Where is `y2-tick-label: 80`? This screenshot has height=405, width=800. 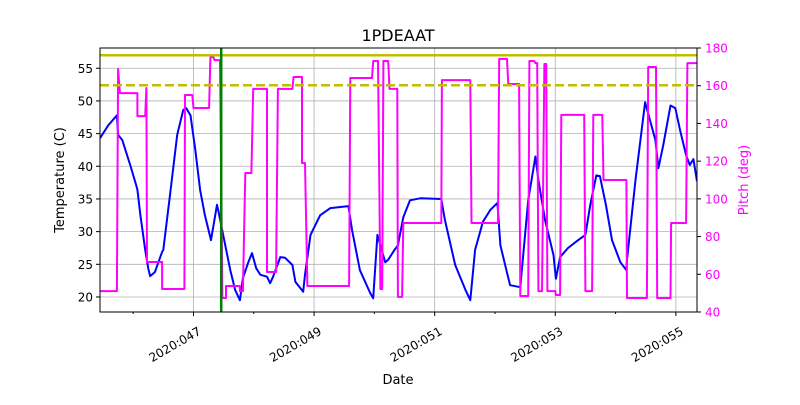 y2-tick-label: 80 is located at coordinates (712, 237).